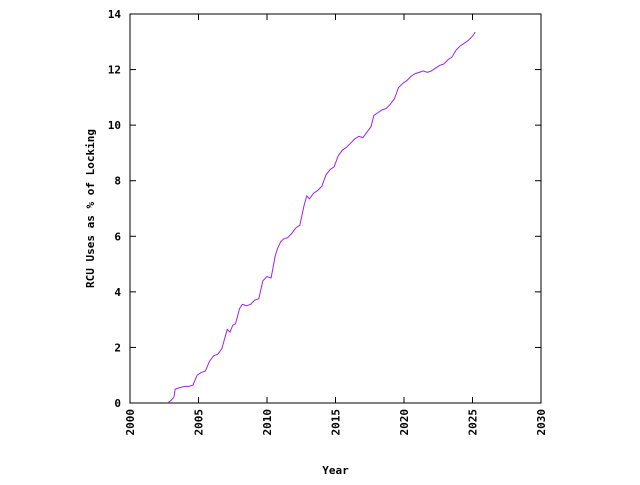  What do you see at coordinates (117, 292) in the screenshot?
I see `y-tick-label: 4` at bounding box center [117, 292].